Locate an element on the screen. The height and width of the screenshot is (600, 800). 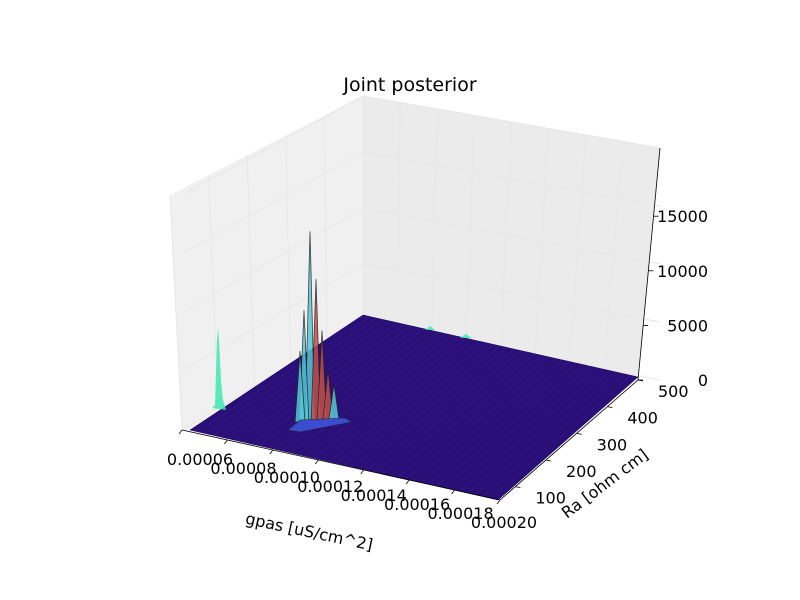
z-ticks: 0 5000 10000 15000 is located at coordinates (673, 298).